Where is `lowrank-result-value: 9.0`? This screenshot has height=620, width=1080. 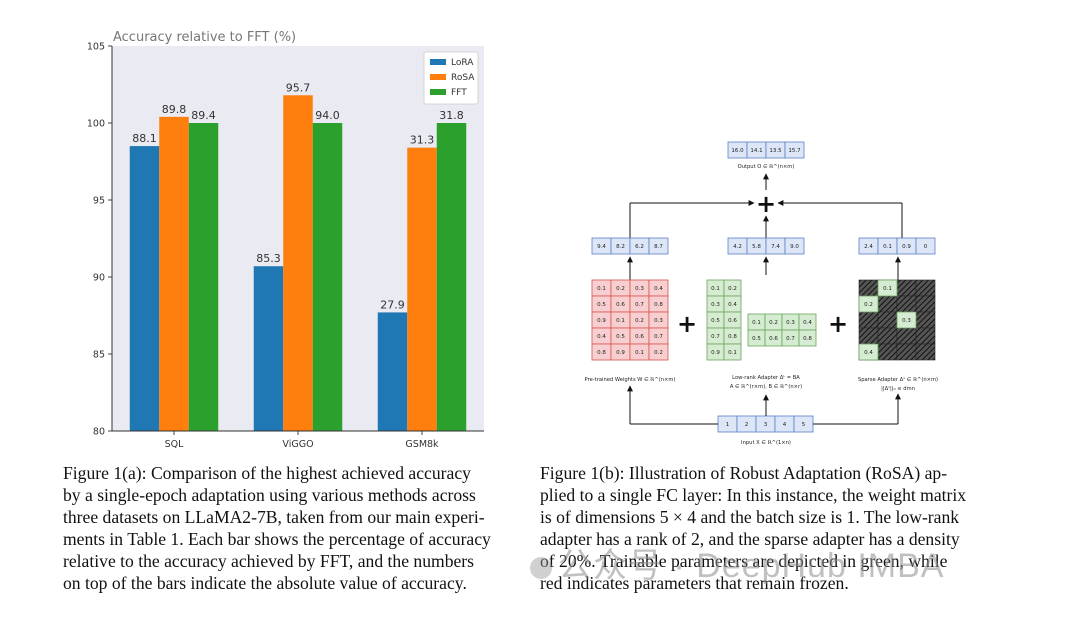 lowrank-result-value: 9.0 is located at coordinates (794, 247).